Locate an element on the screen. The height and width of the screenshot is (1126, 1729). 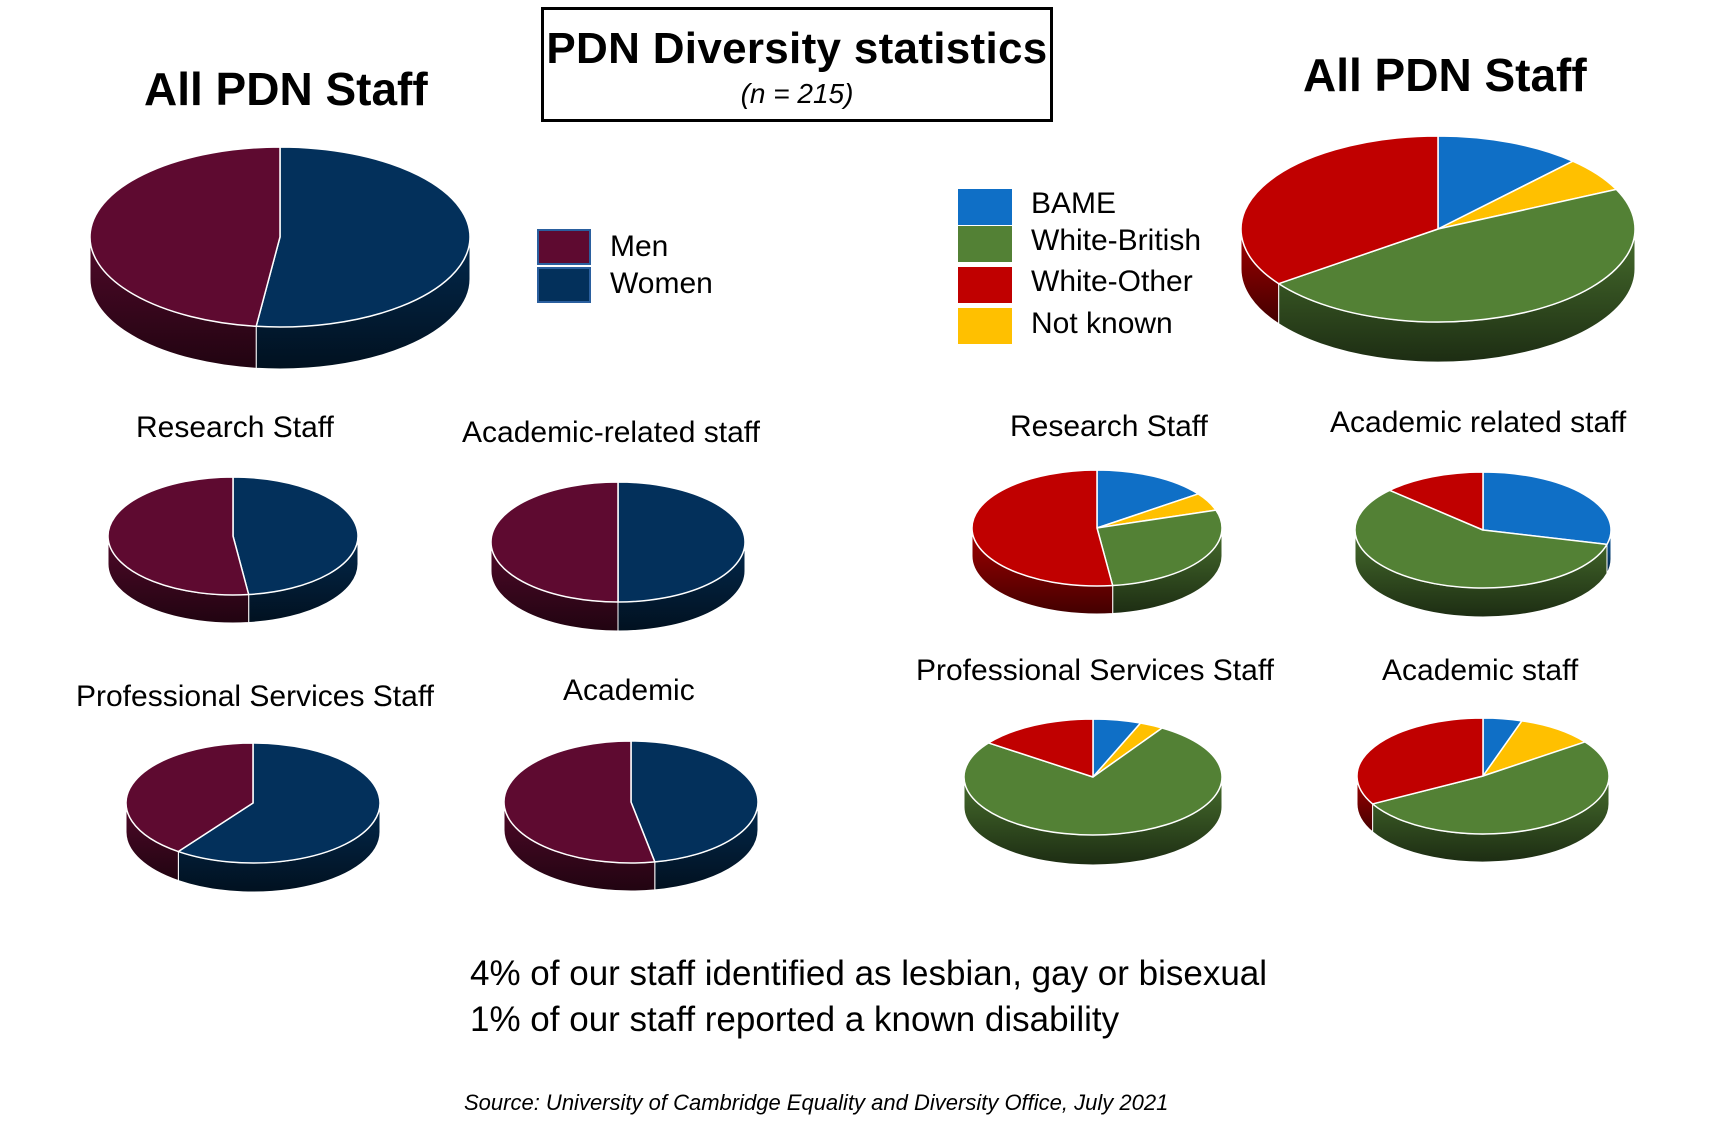
ethnicity-all-pie is located at coordinates (1438, 249).